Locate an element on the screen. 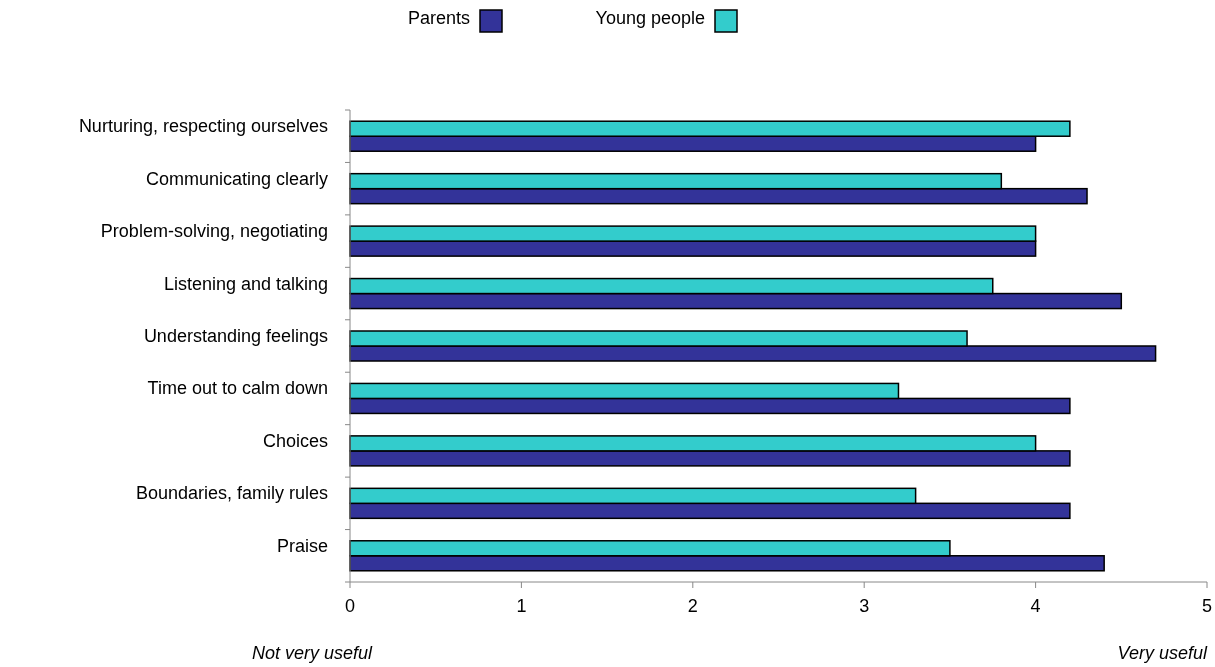 The image size is (1215, 667). legend-label: Young people is located at coordinates (650, 18).